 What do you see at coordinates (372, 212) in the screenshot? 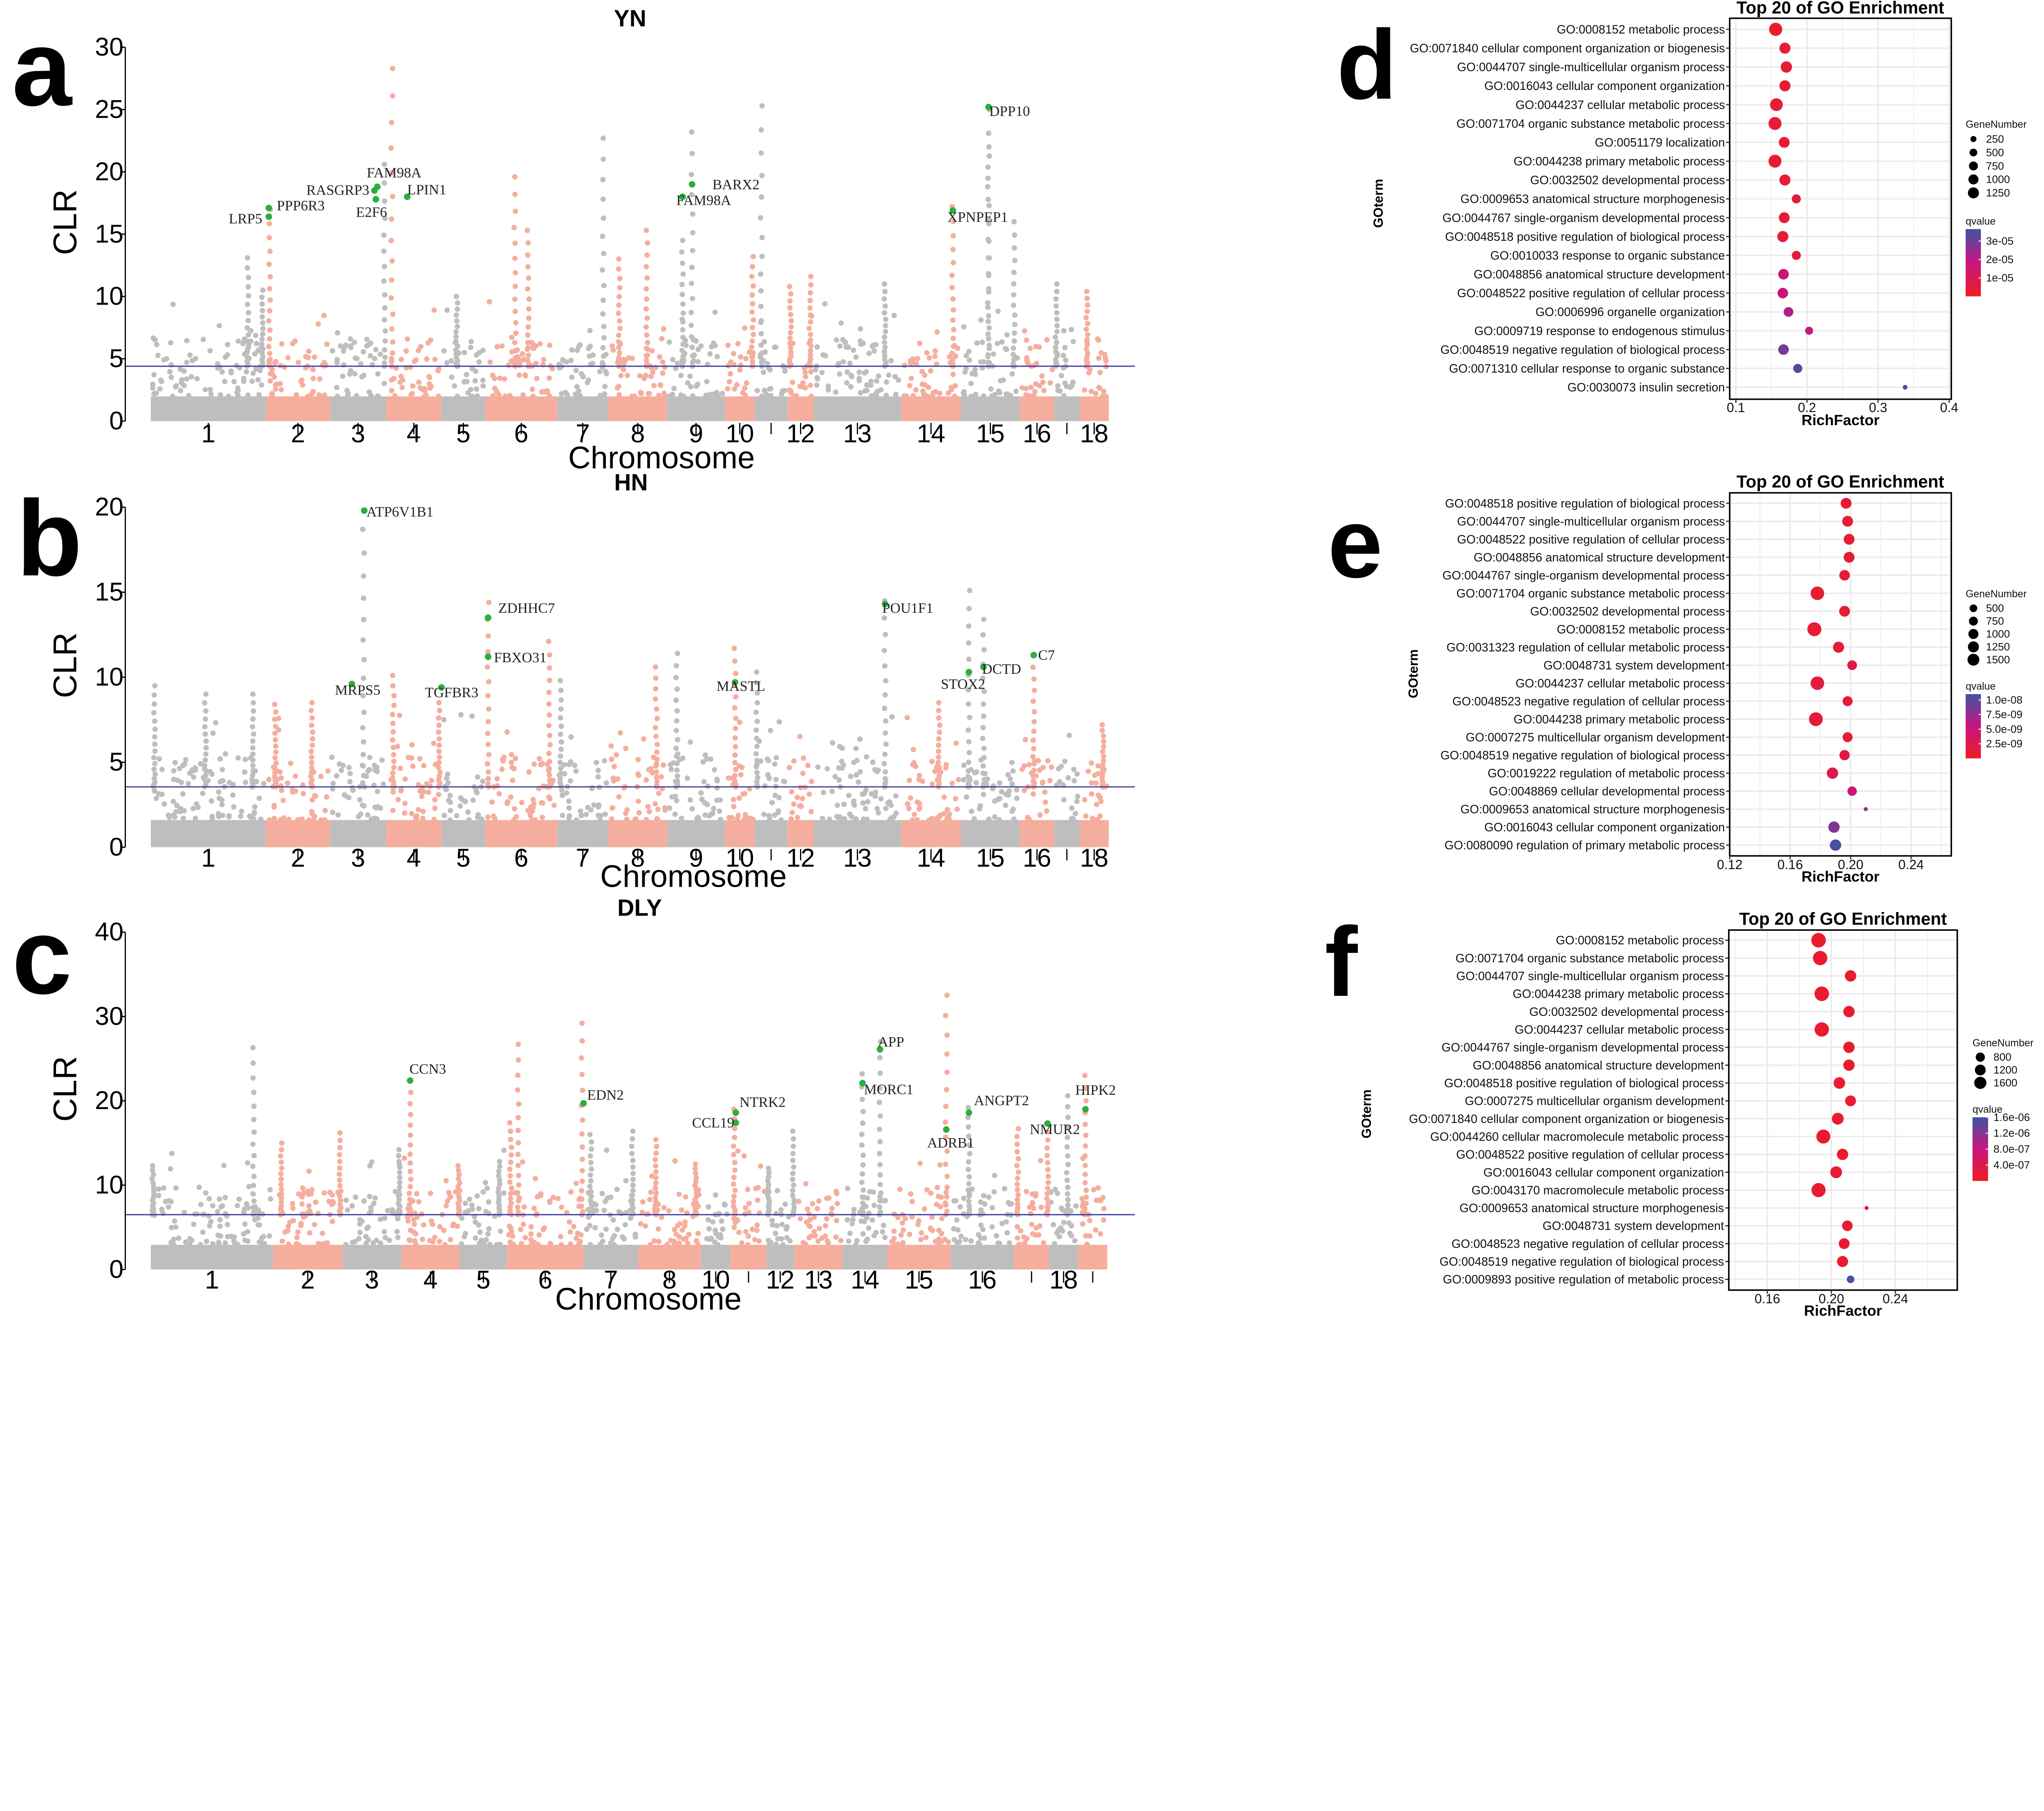
I see `gene-label: E2F6` at bounding box center [372, 212].